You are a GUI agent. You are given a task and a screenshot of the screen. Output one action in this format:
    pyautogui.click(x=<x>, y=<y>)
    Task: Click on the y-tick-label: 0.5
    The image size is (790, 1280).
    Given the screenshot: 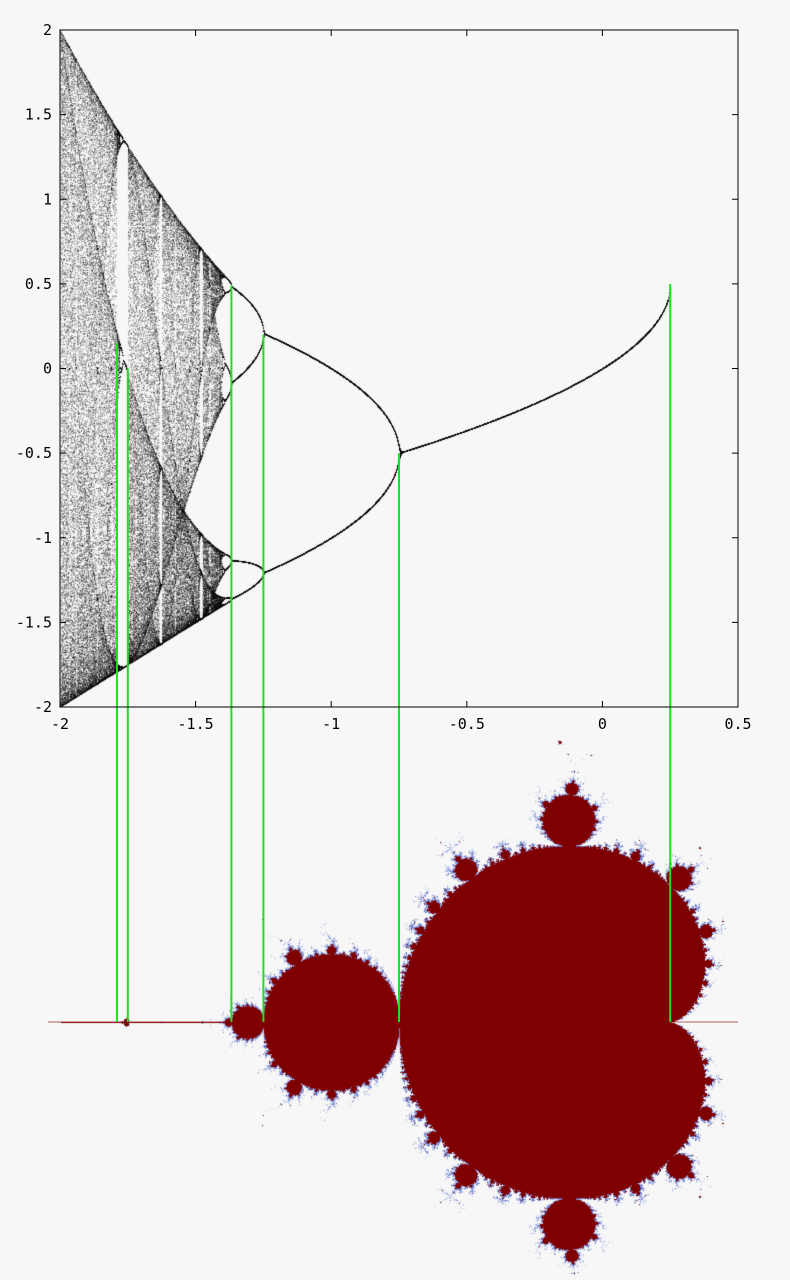 What is the action you would take?
    pyautogui.click(x=38, y=284)
    